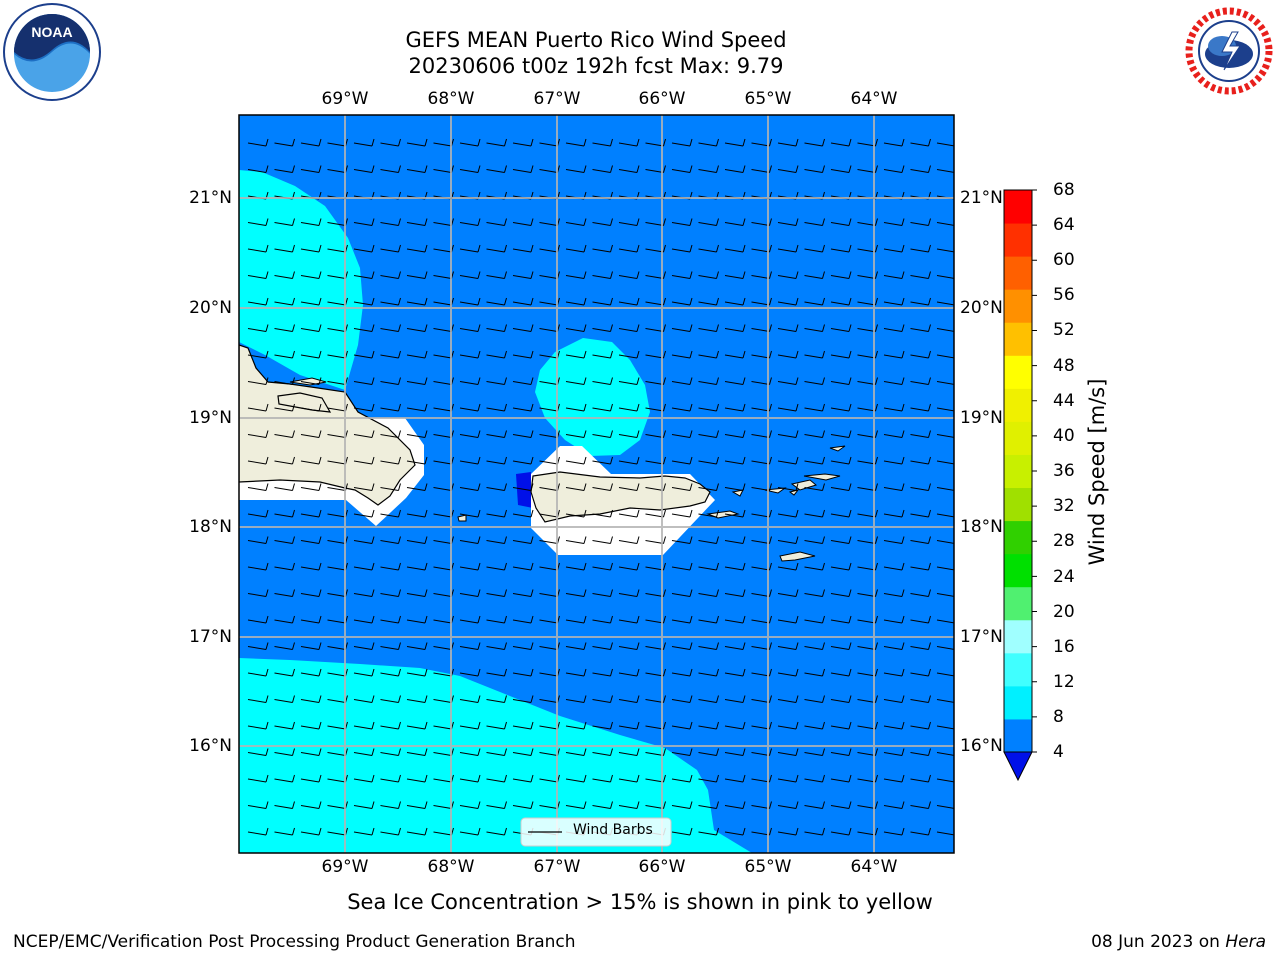 This screenshot has width=1280, height=960. Describe the element at coordinates (1064, 330) in the screenshot. I see `colorbar-tick: 52` at that location.